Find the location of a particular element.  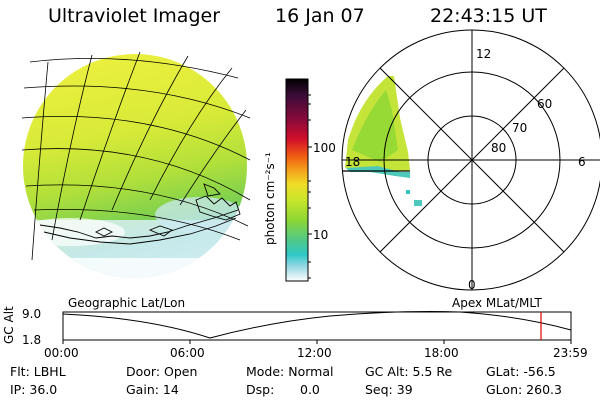

door-info: Door: Open is located at coordinates (162, 371).